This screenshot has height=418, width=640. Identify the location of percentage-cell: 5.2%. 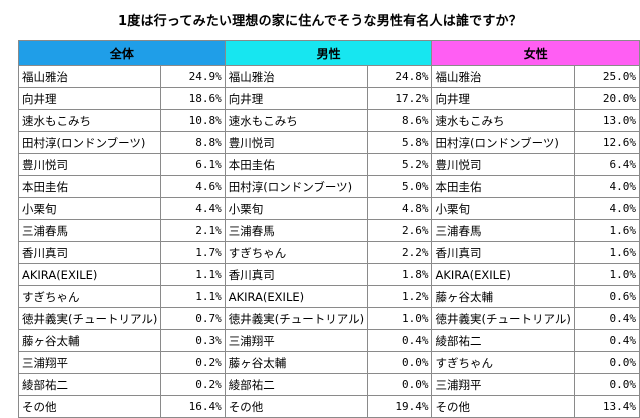
(400, 164).